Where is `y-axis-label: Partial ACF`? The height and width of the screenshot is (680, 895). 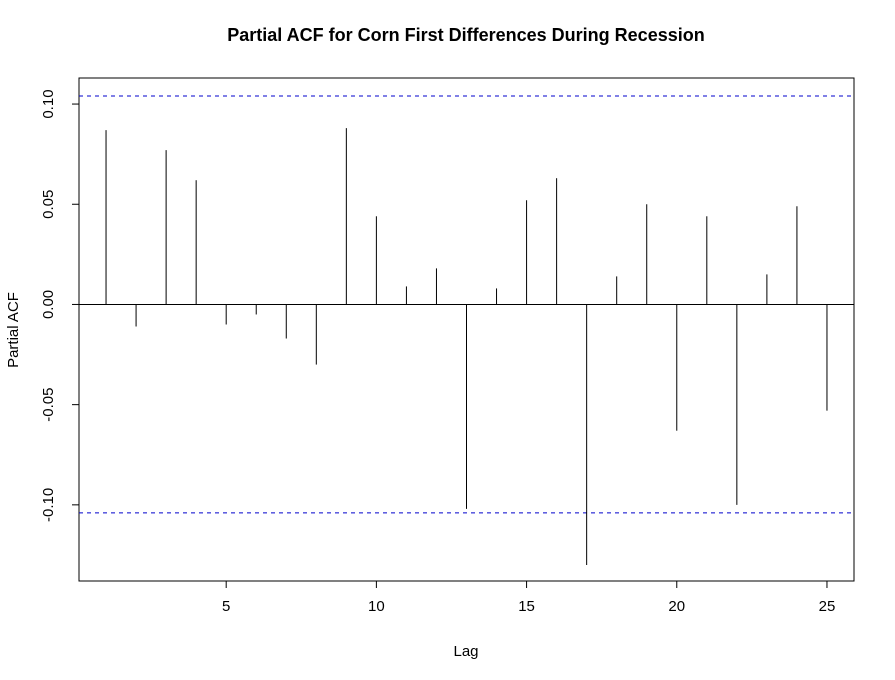 y-axis-label: Partial ACF is located at coordinates (13, 330).